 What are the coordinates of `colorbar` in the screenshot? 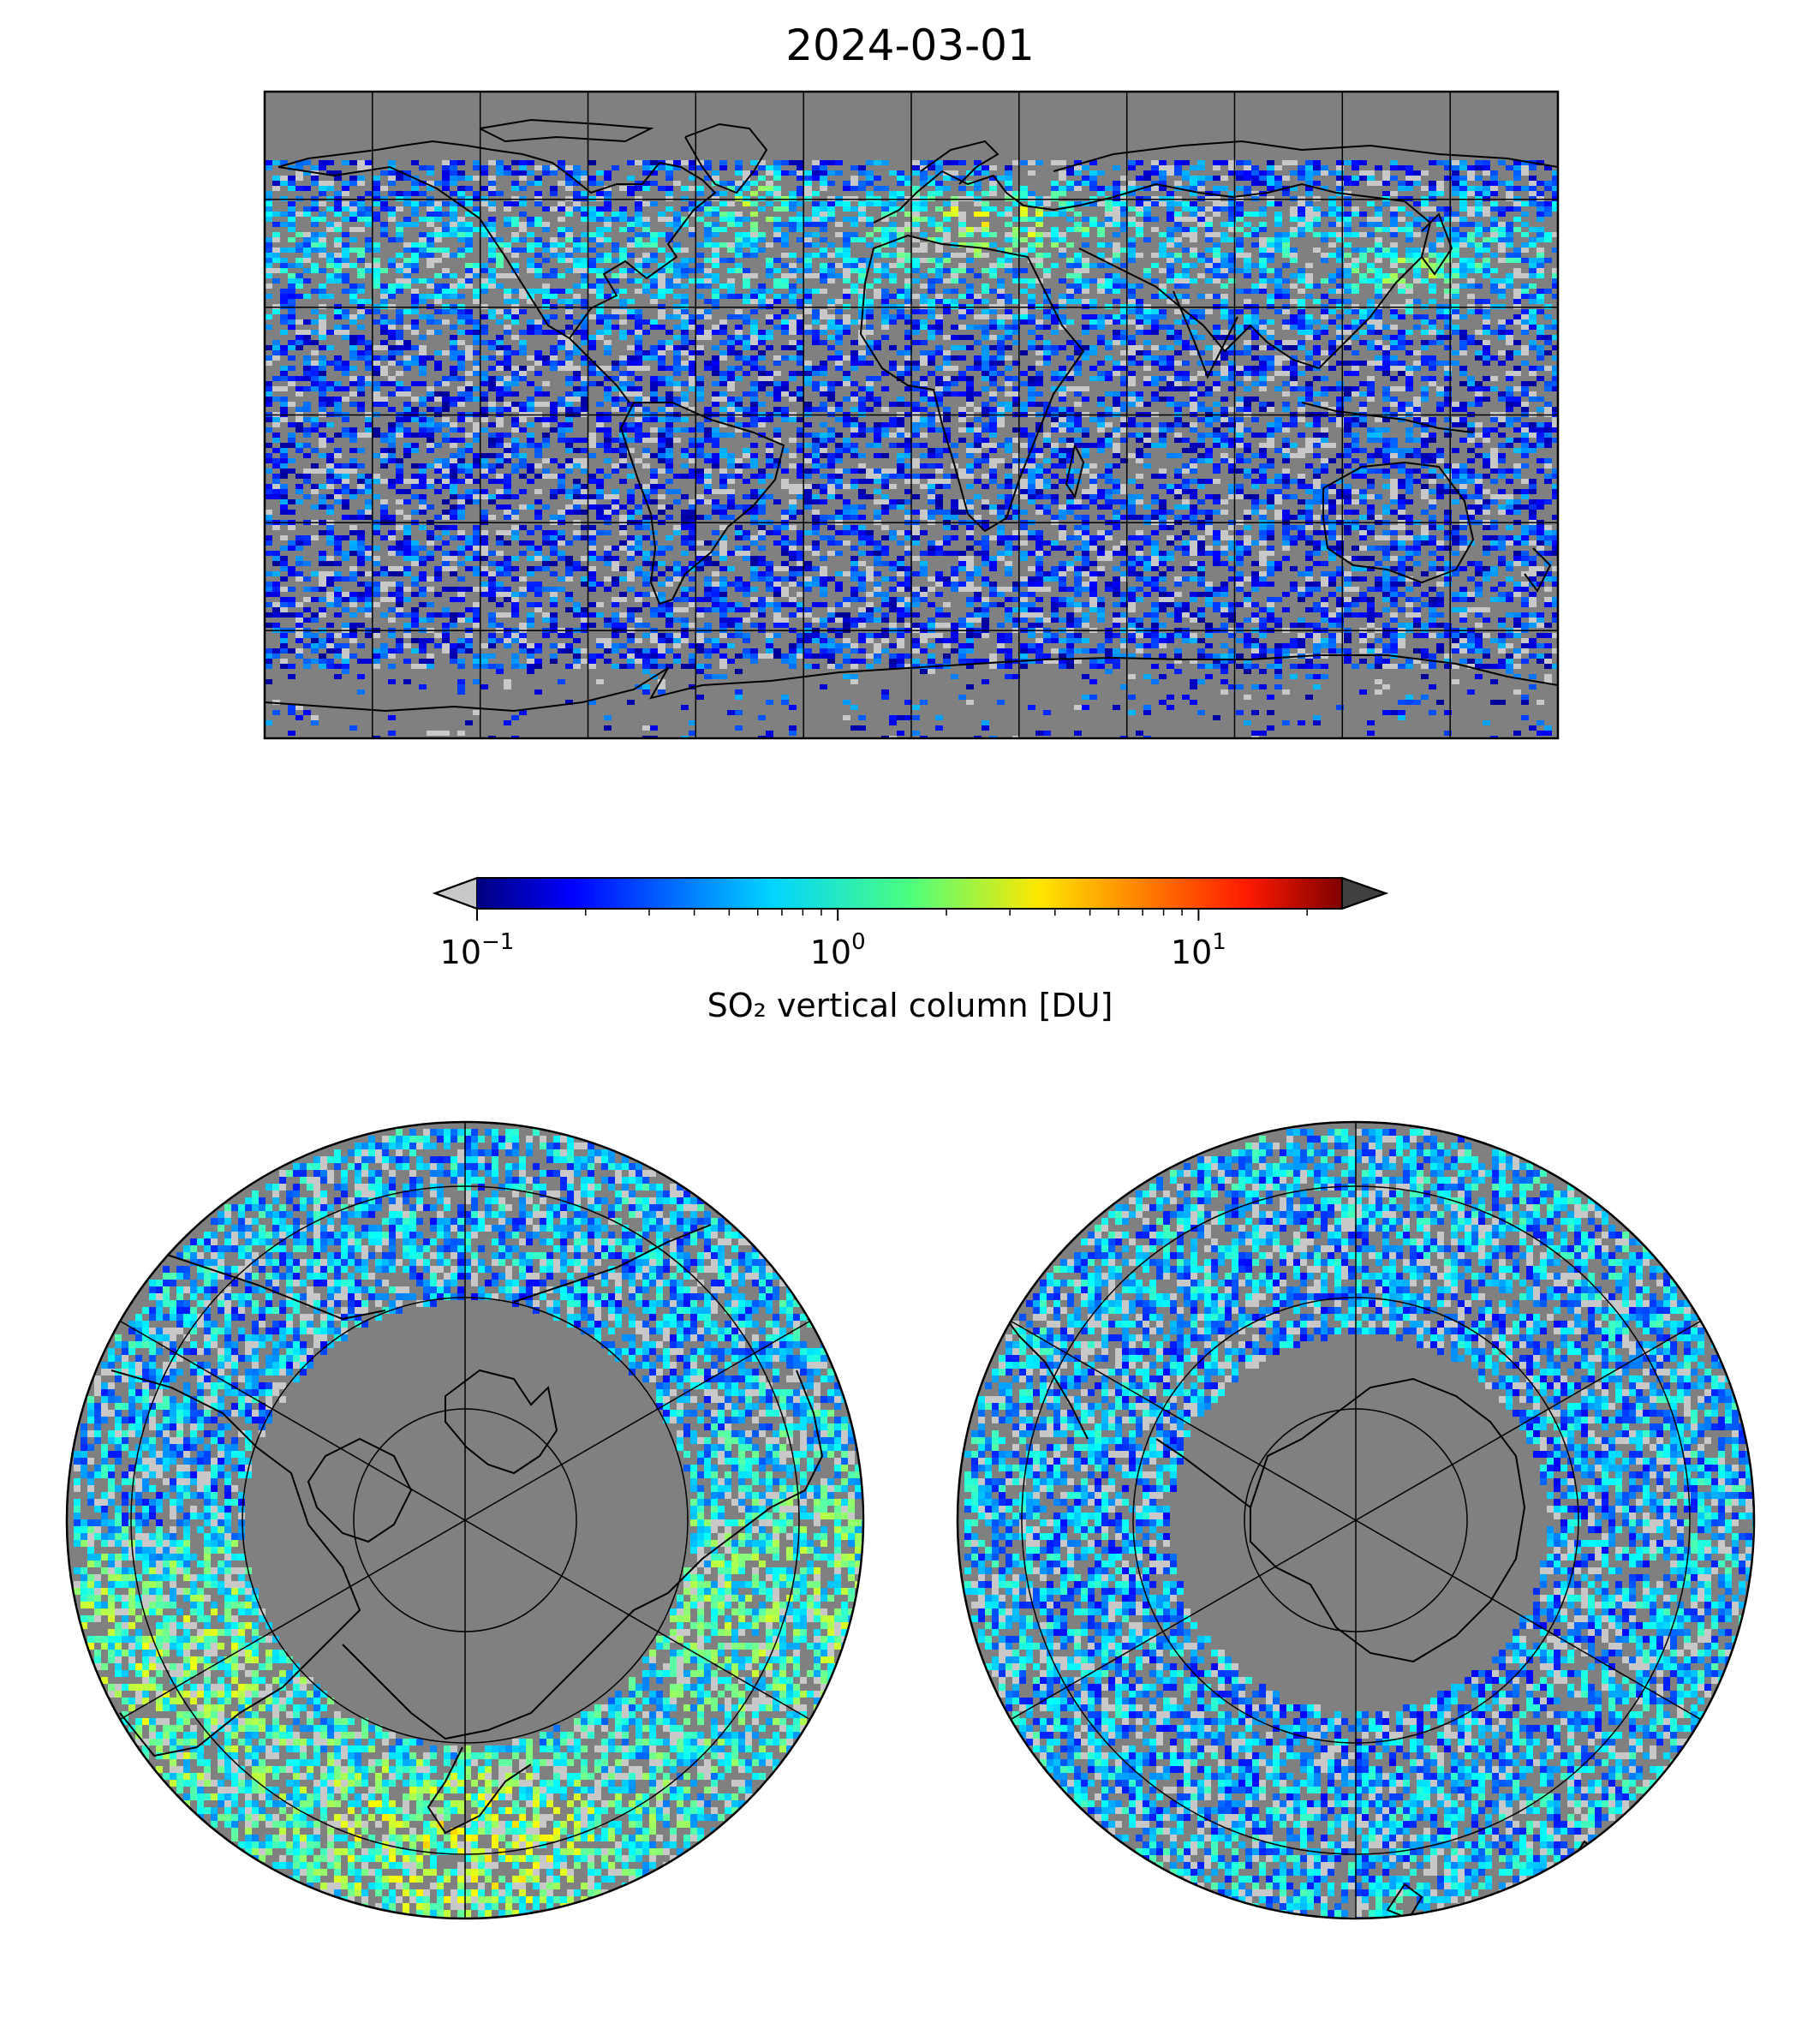 It's located at (911, 898).